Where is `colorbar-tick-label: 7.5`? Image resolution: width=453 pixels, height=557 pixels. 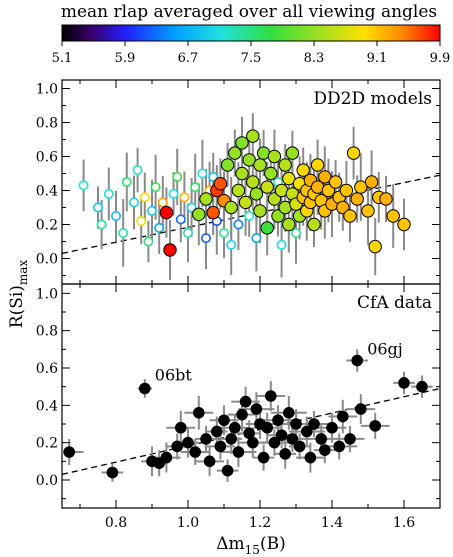
colorbar-tick-label: 7.5 is located at coordinates (251, 58).